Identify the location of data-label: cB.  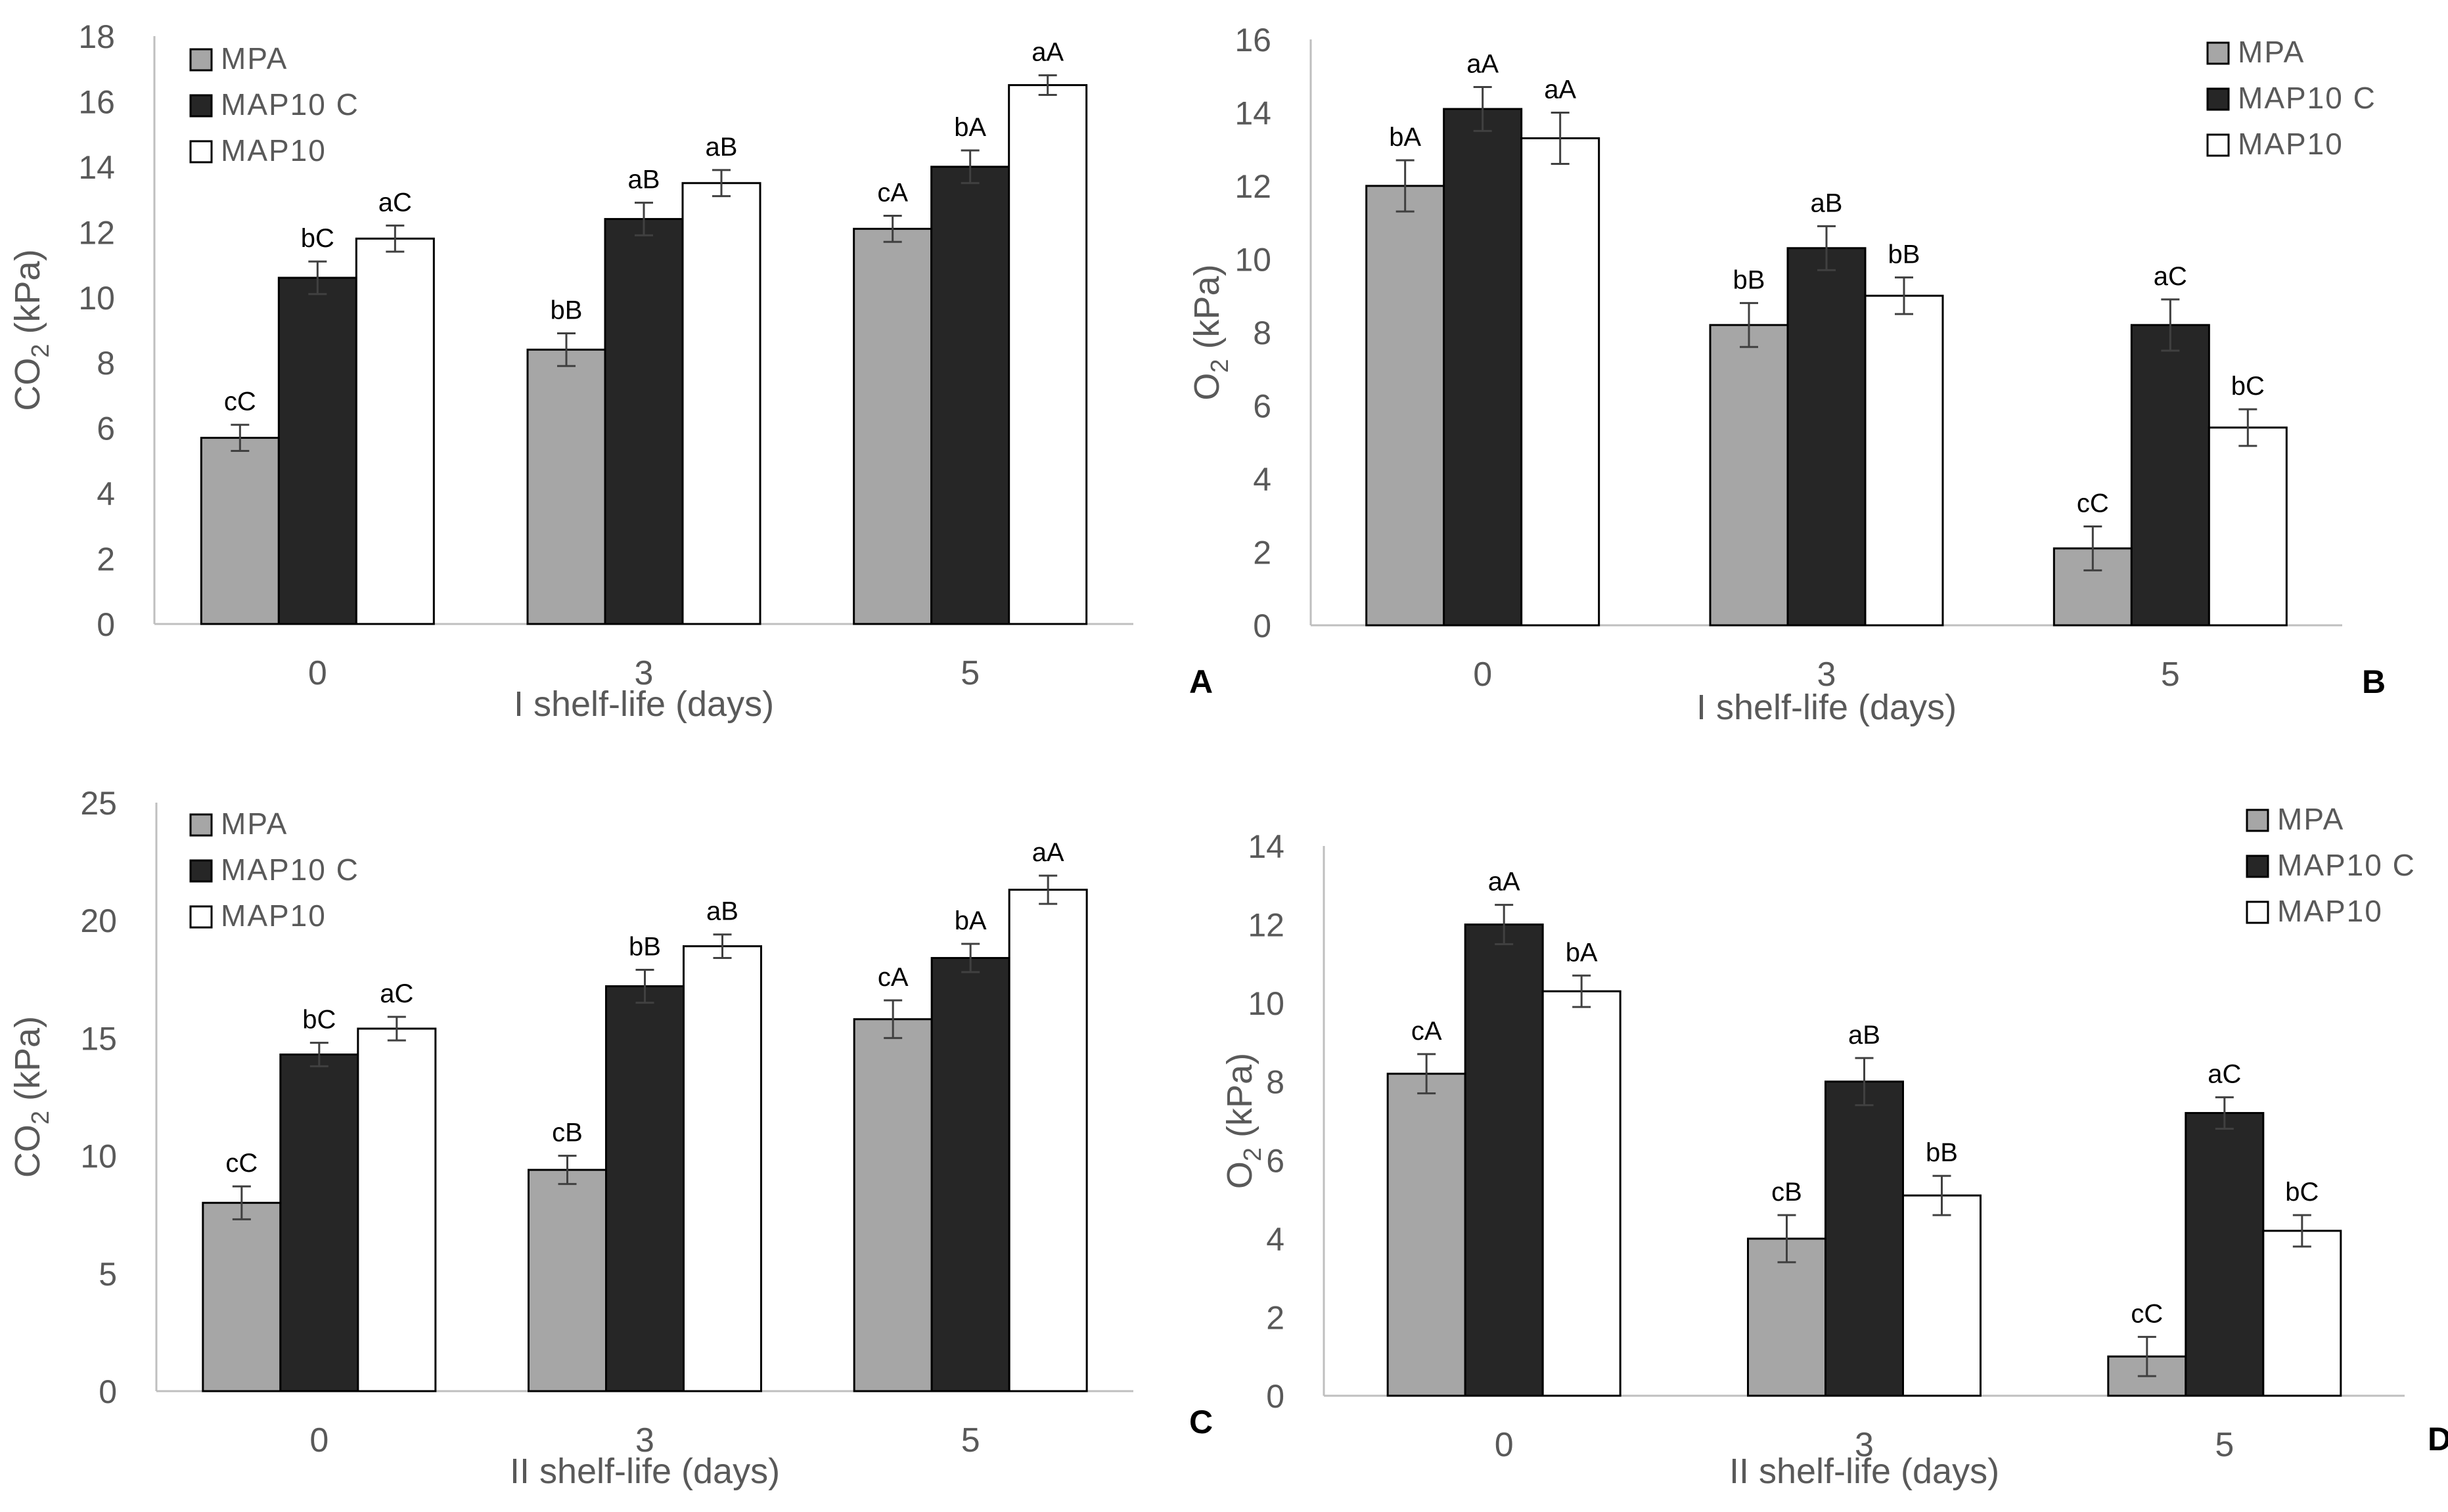
(567, 1133).